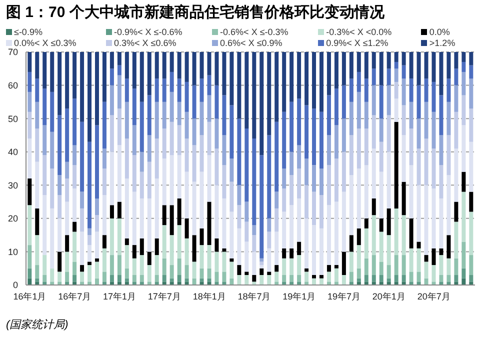  I want to click on y-tick-label: 30, so click(13, 185).